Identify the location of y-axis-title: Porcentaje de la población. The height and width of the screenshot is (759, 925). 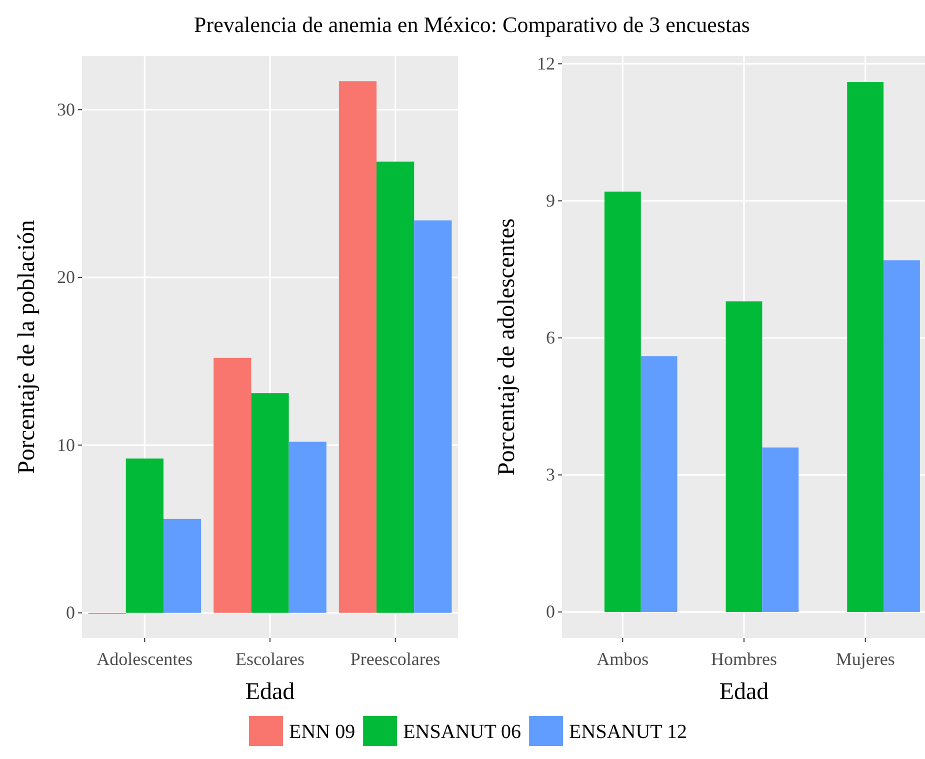
(27, 347).